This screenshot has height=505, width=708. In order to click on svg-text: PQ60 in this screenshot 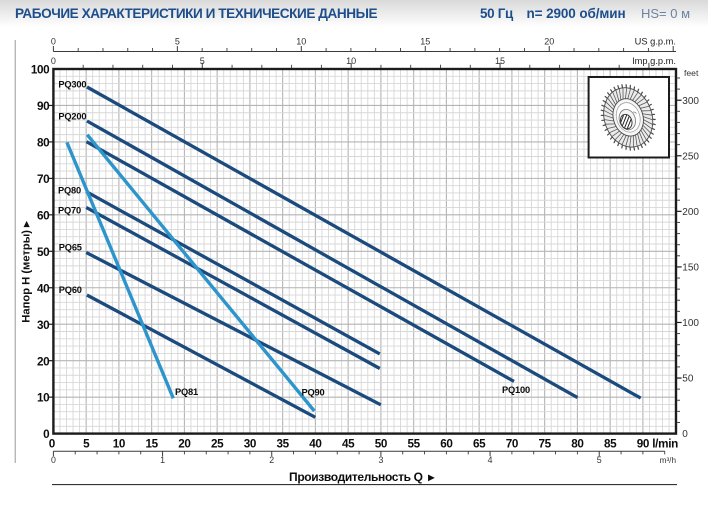, I will do `click(70, 290)`.